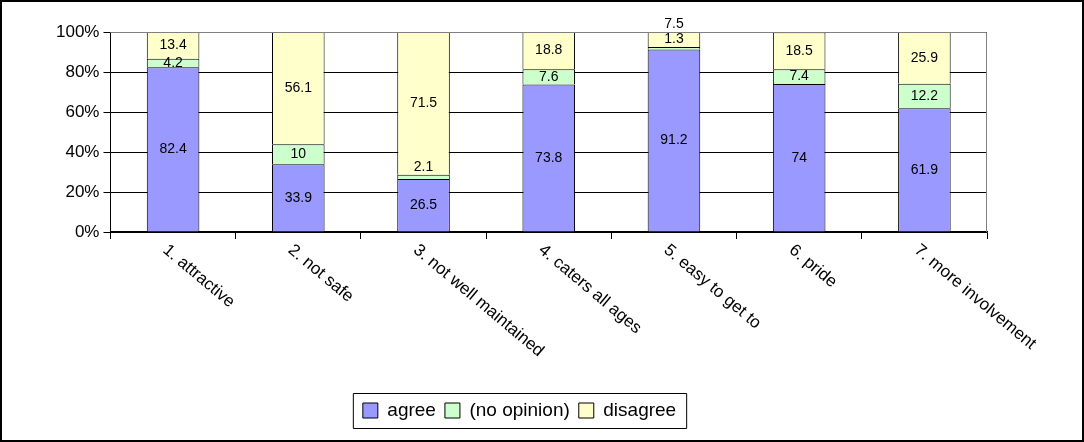 The image size is (1084, 442). What do you see at coordinates (173, 148) in the screenshot?
I see `data-label: 82.4` at bounding box center [173, 148].